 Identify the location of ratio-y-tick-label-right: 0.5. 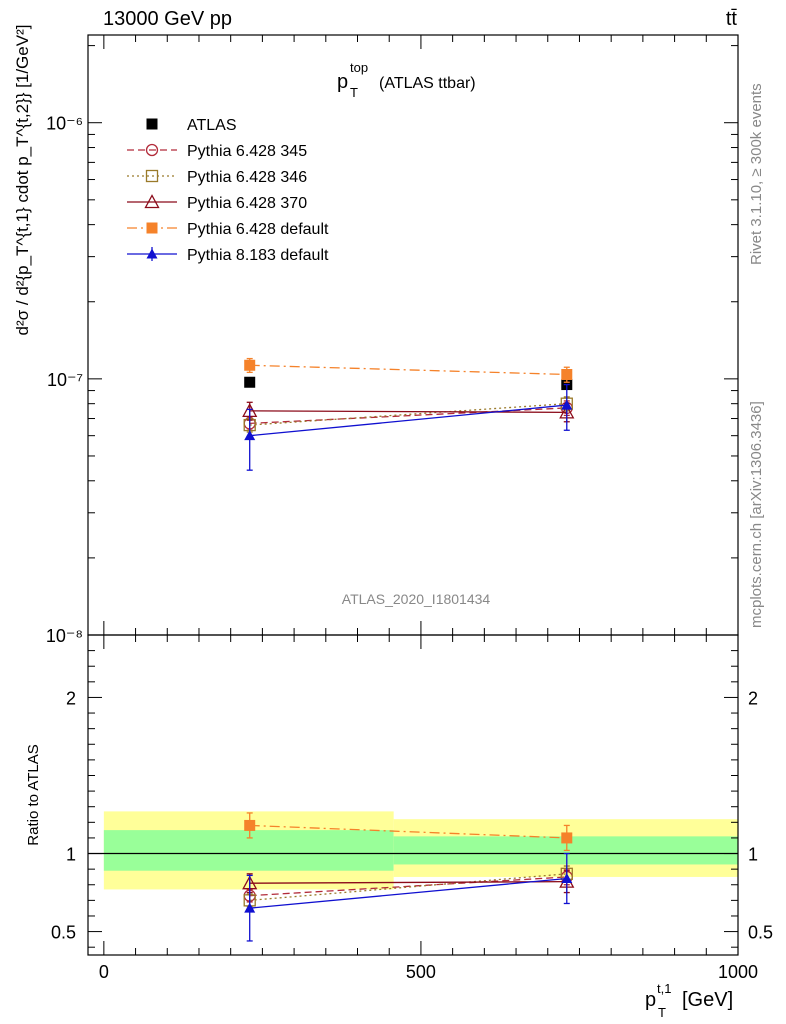
(760, 933).